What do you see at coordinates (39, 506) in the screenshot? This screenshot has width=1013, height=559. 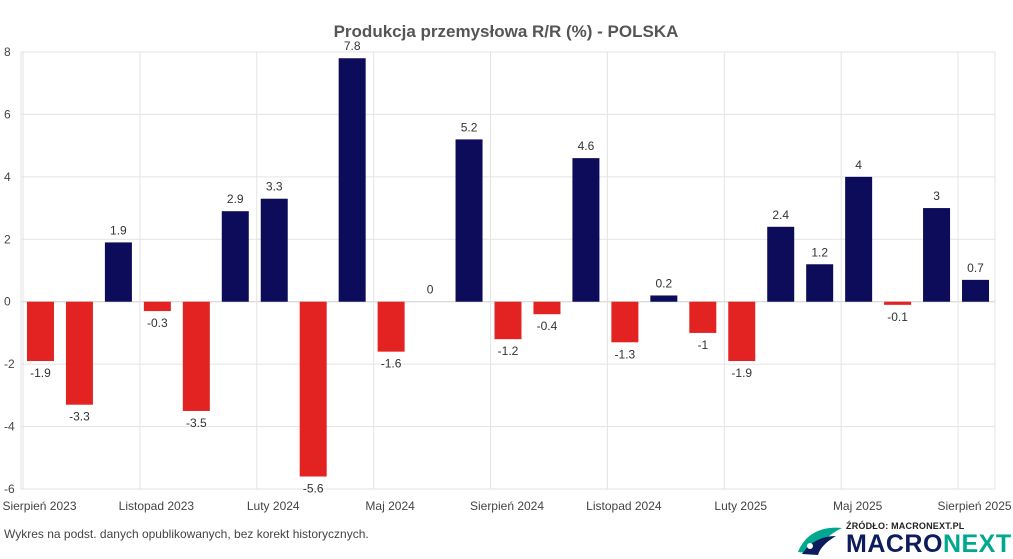 I see `x-tick-label: Sierpień 2023` at bounding box center [39, 506].